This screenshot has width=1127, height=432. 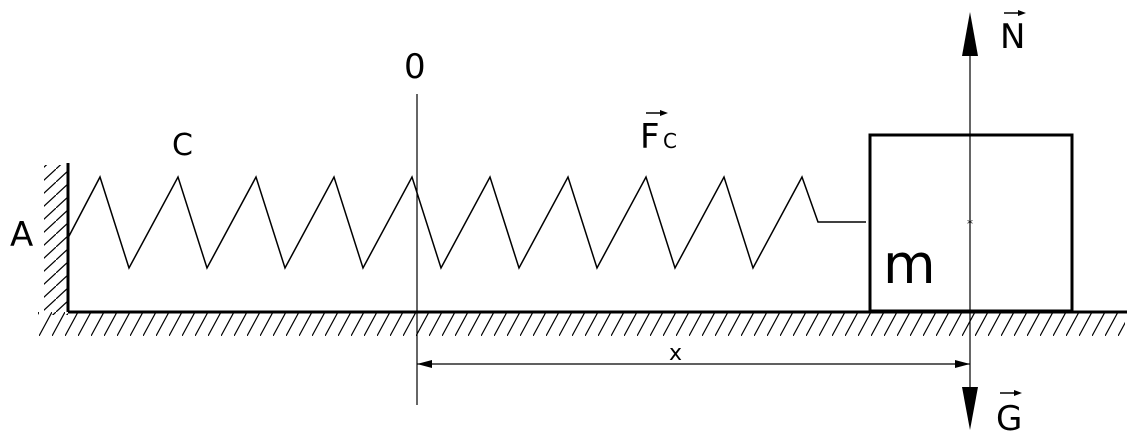 I want to click on normal-force-arrowhead, so click(x=970, y=34).